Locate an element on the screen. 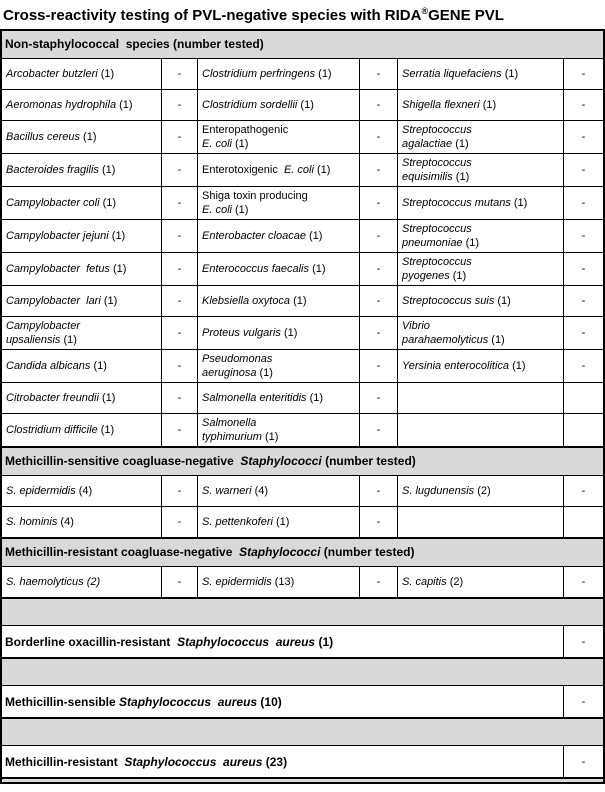  species-text: S. pettenkoferi (1) is located at coordinates (245, 522).